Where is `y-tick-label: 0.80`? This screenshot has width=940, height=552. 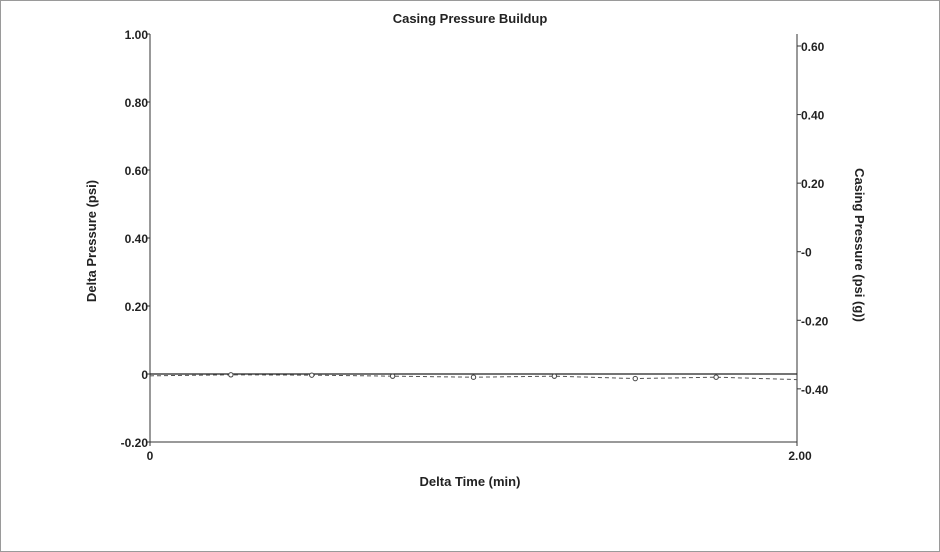 y-tick-label: 0.80 is located at coordinates (137, 103).